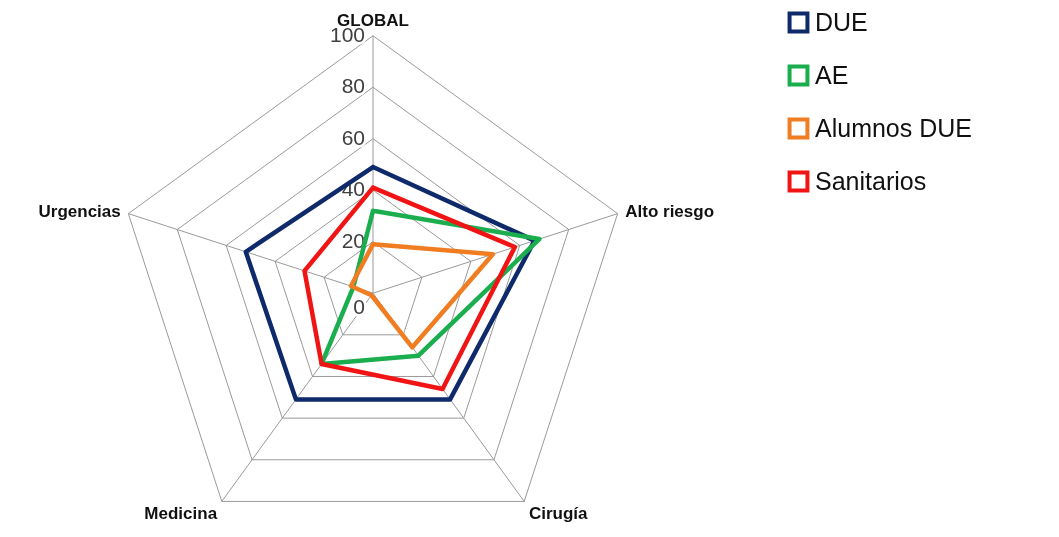 The height and width of the screenshot is (537, 1059). Describe the element at coordinates (181, 514) in the screenshot. I see `spoke-label: Medicina` at that location.